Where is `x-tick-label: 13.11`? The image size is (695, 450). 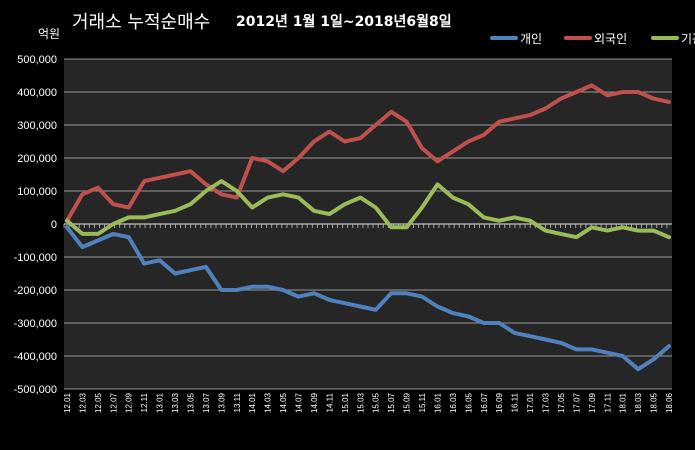 x-tick-label: 13.11 is located at coordinates (237, 402).